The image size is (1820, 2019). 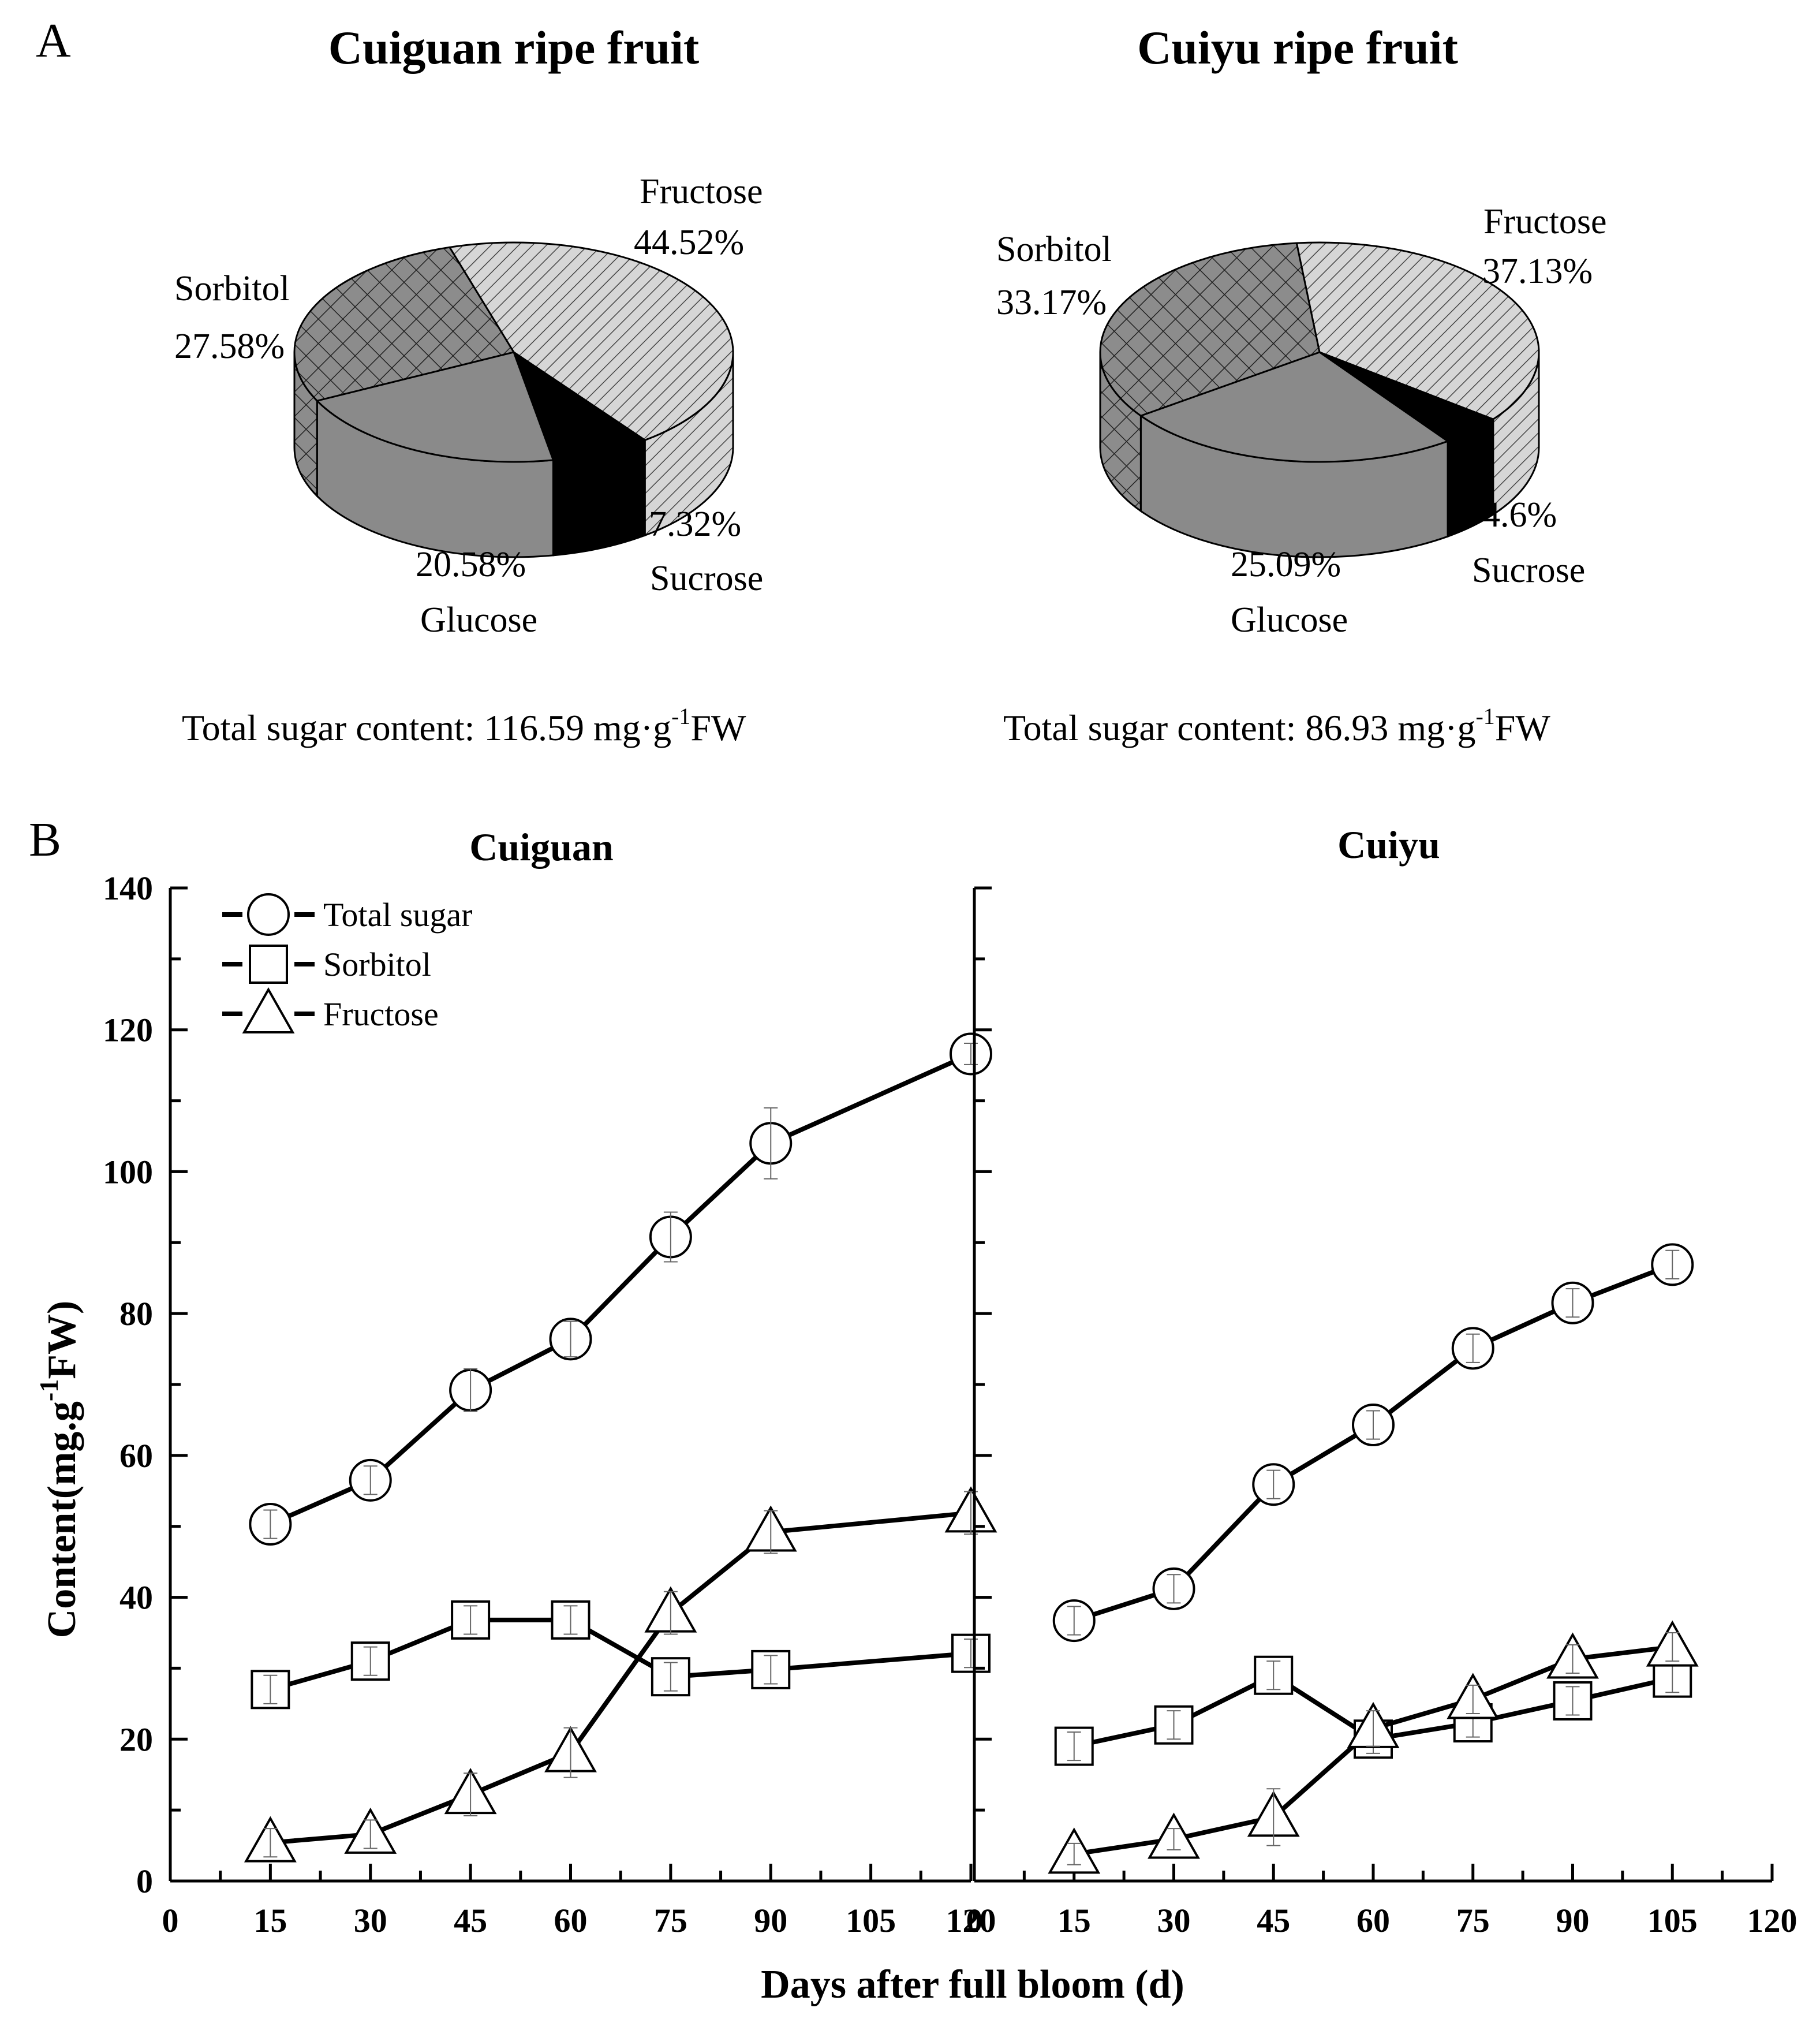 What do you see at coordinates (621, 1655) in the screenshot?
I see `series-sorbitol` at bounding box center [621, 1655].